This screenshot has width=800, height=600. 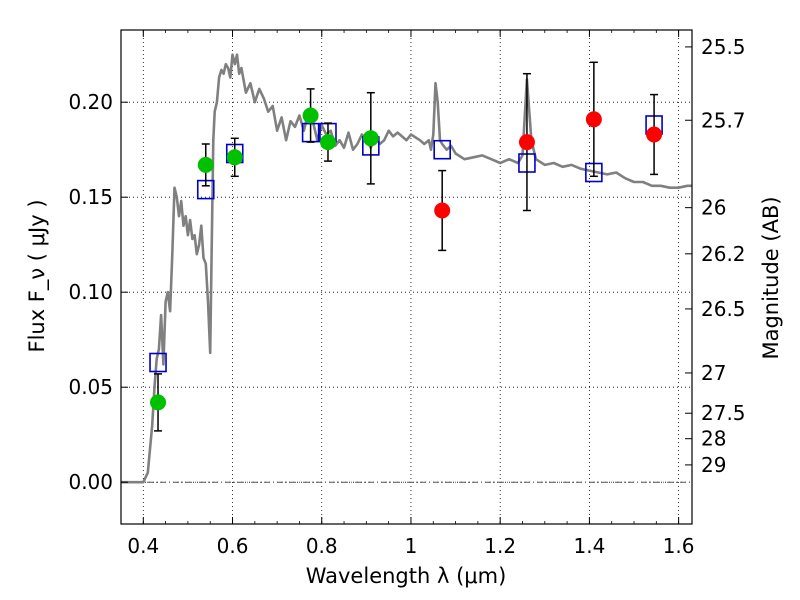 I want to click on y-tick-label: 0.20, so click(x=90, y=102).